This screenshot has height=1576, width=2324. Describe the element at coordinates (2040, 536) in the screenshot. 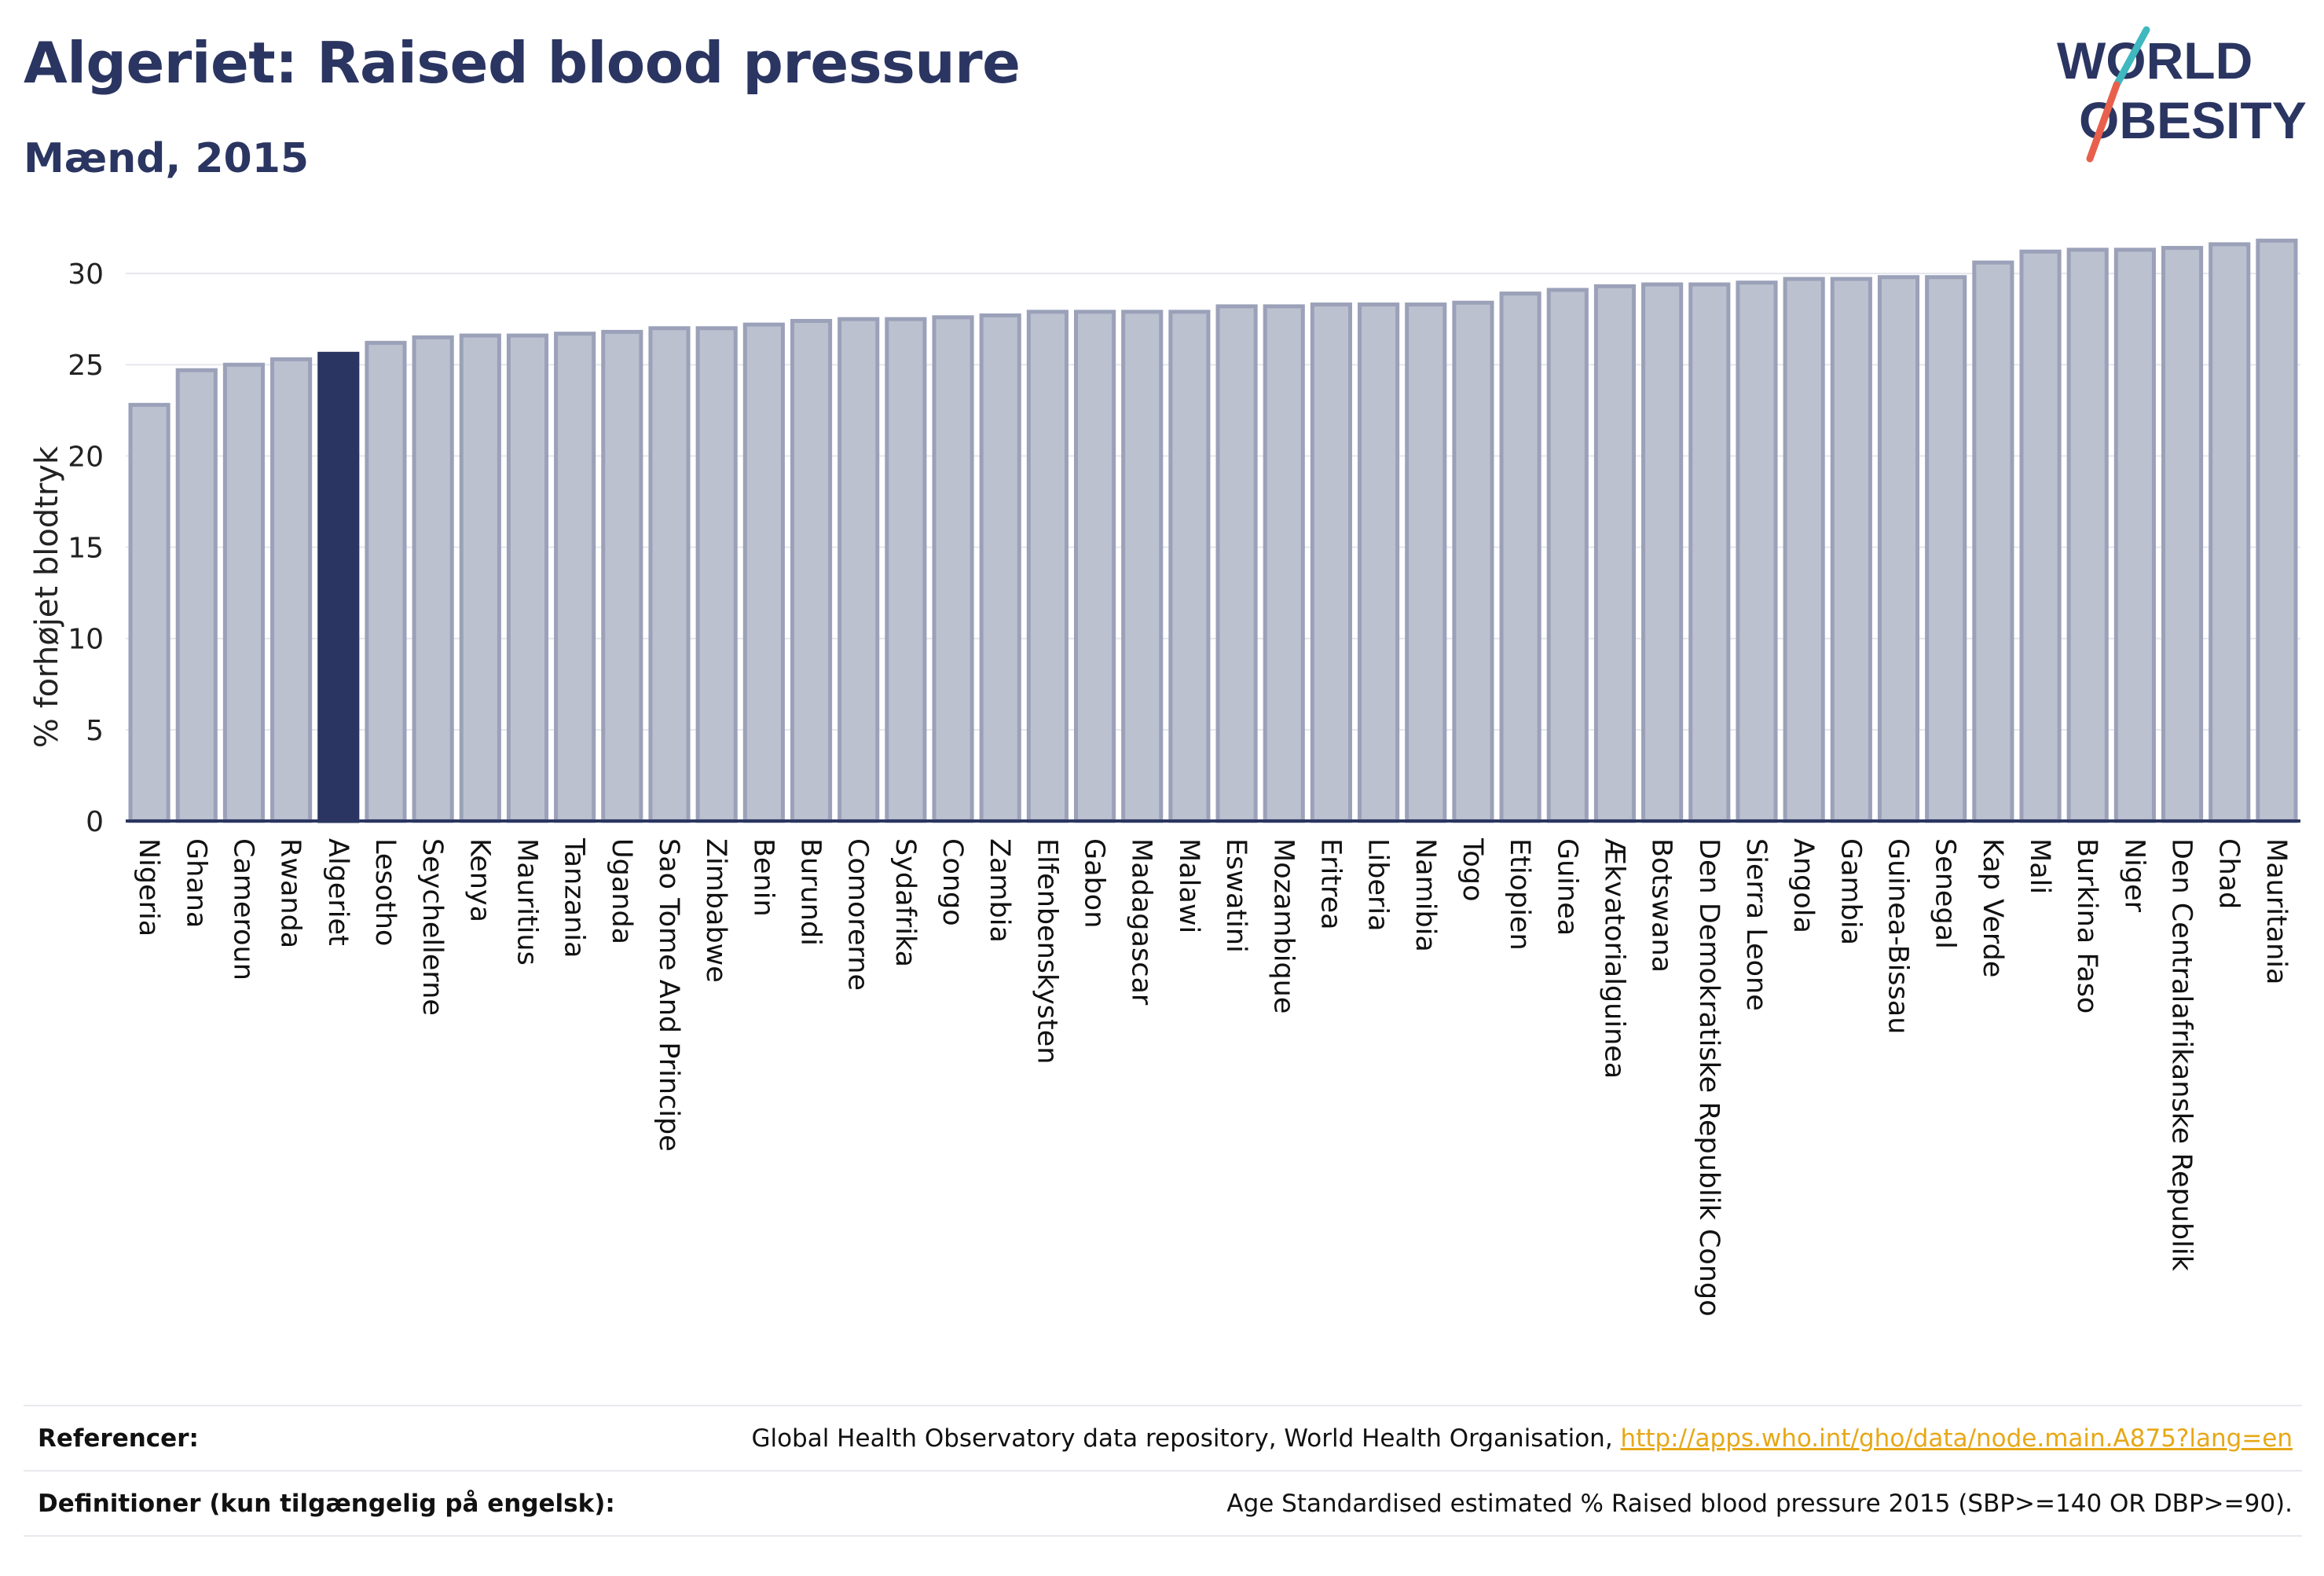

I see `bar-mali` at that location.